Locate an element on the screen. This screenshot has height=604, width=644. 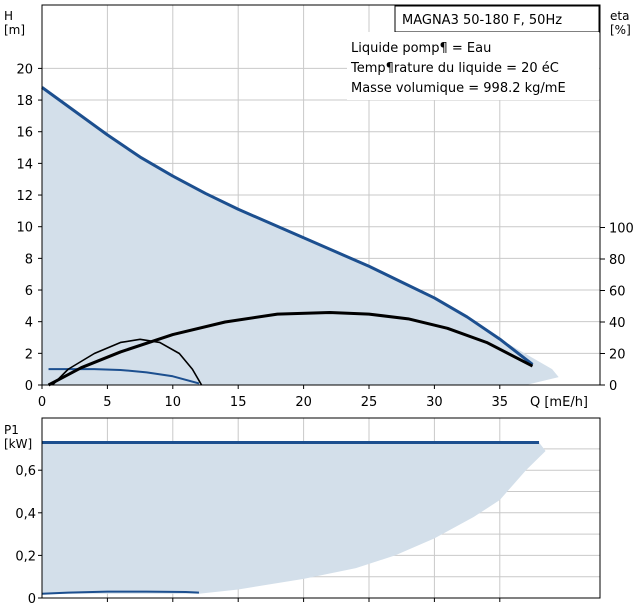
y-tick-label: 14 is located at coordinates (24, 164).